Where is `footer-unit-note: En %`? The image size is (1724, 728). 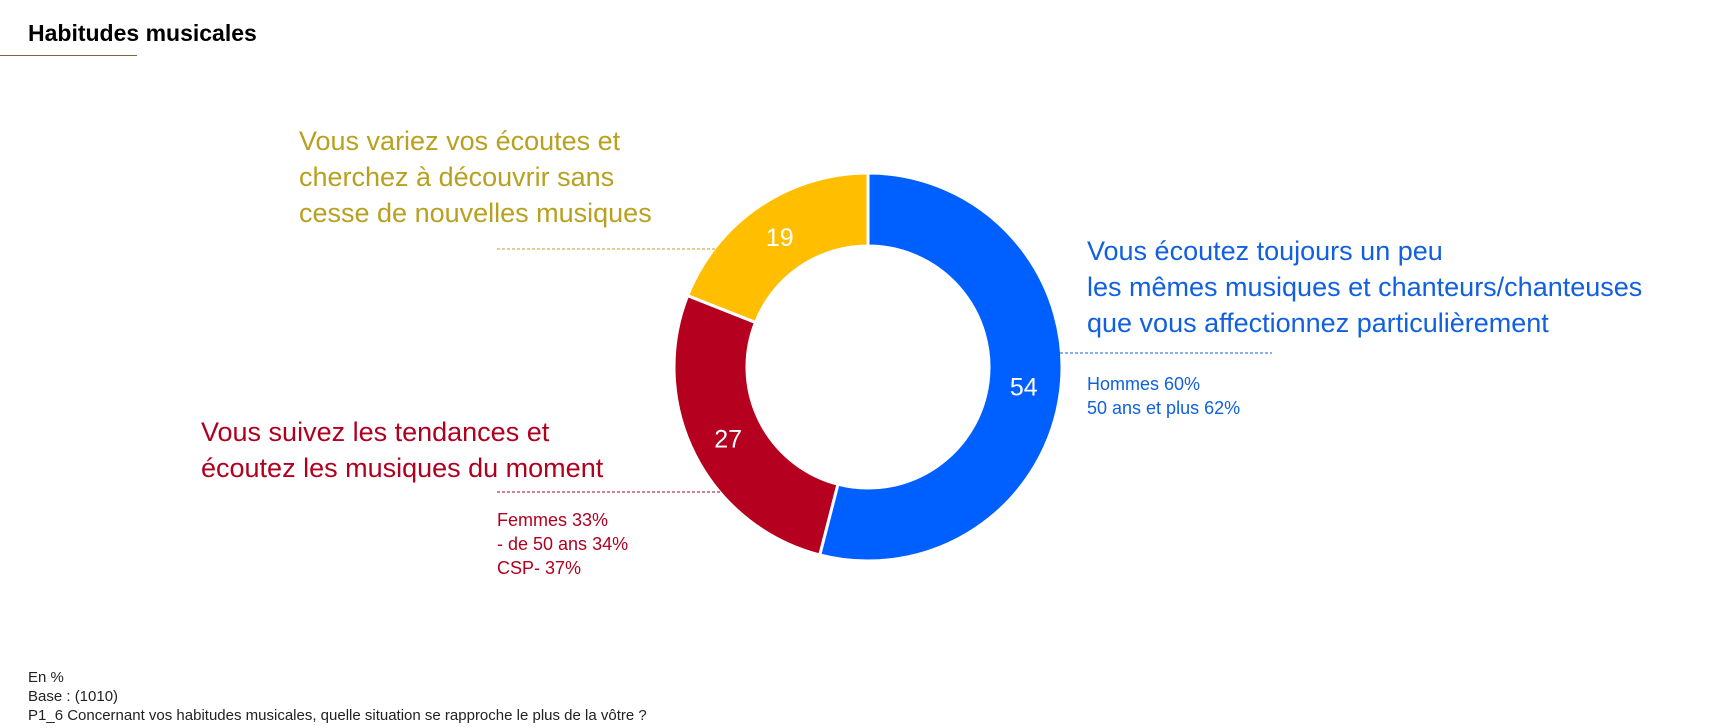 footer-unit-note: En % is located at coordinates (46, 677).